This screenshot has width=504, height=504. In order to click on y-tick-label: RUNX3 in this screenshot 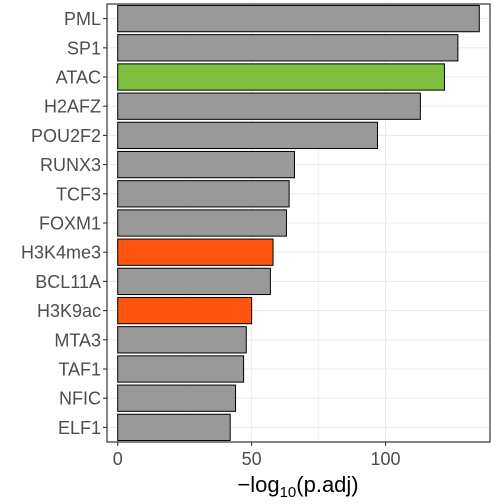, I will do `click(70, 165)`.